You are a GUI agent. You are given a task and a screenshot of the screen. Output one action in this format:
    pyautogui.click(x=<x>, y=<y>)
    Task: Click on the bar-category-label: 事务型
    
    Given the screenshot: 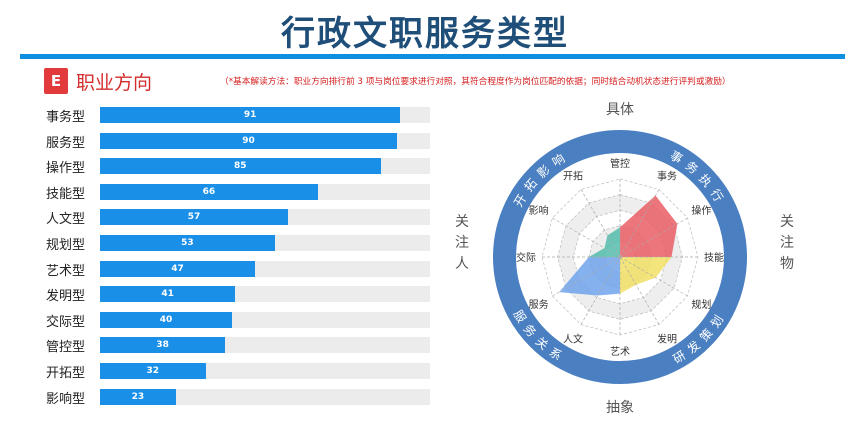 What is the action you would take?
    pyautogui.click(x=74, y=115)
    